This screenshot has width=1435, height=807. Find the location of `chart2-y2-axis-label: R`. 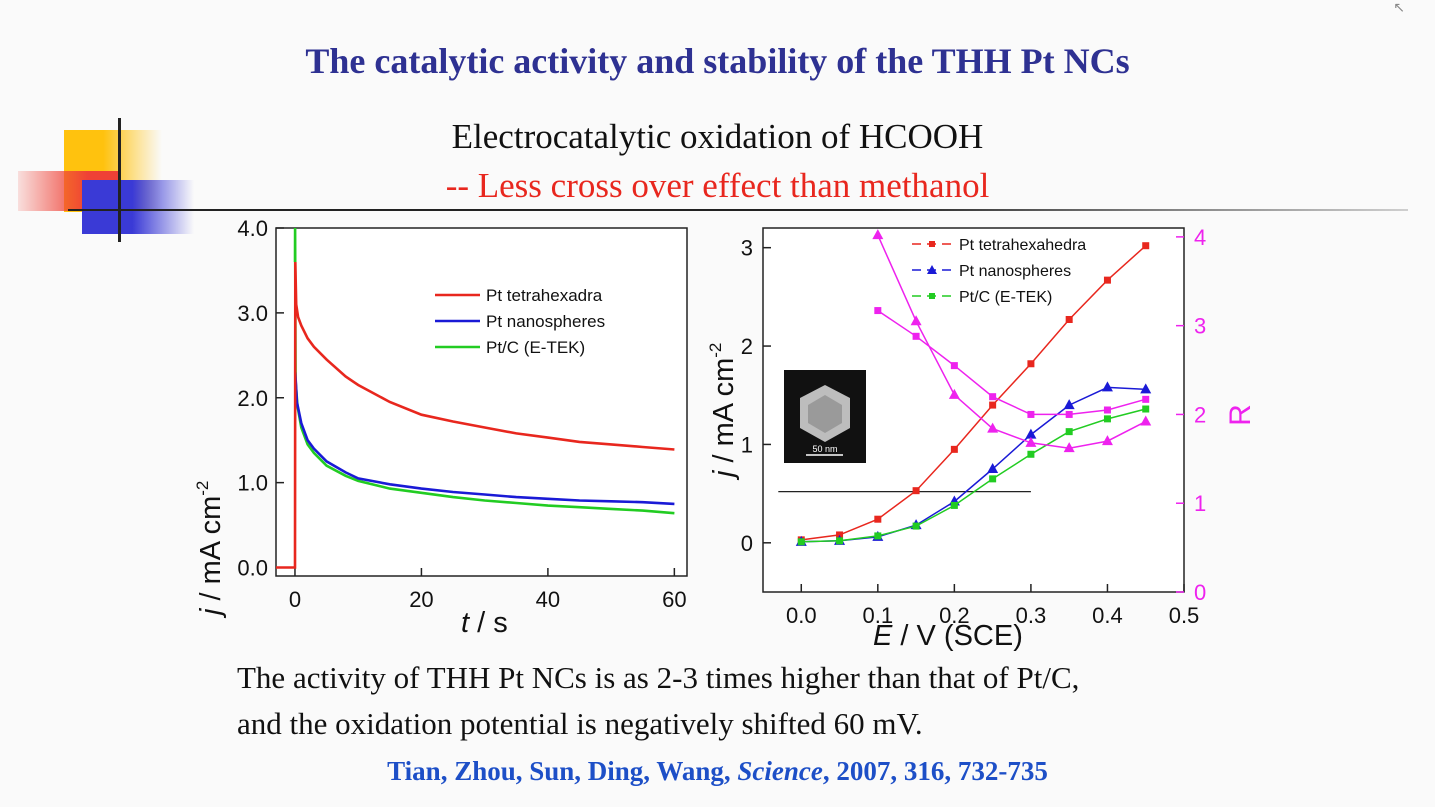

chart2-y2-axis-label: R is located at coordinates (1240, 415).